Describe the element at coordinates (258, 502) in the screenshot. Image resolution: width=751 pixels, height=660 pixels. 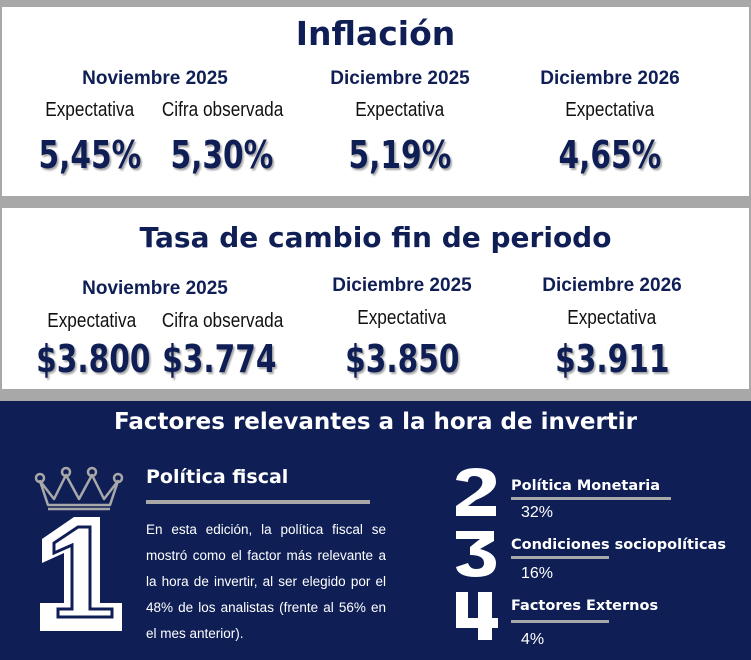
I see `first-factor-underline` at that location.